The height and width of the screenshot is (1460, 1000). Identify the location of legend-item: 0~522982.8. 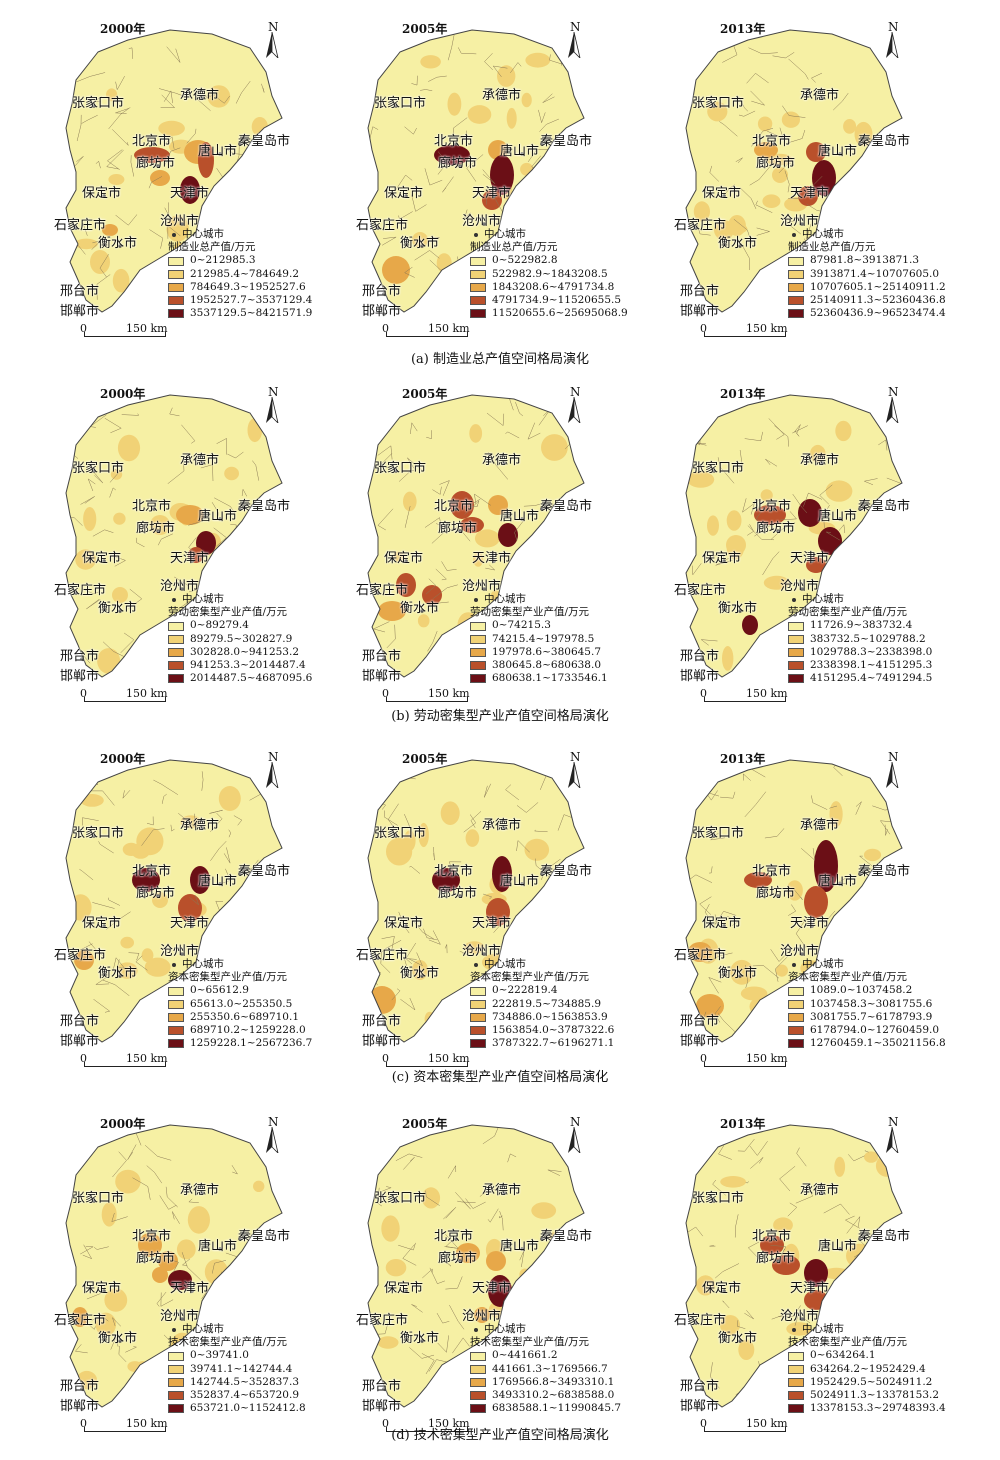
(549, 260).